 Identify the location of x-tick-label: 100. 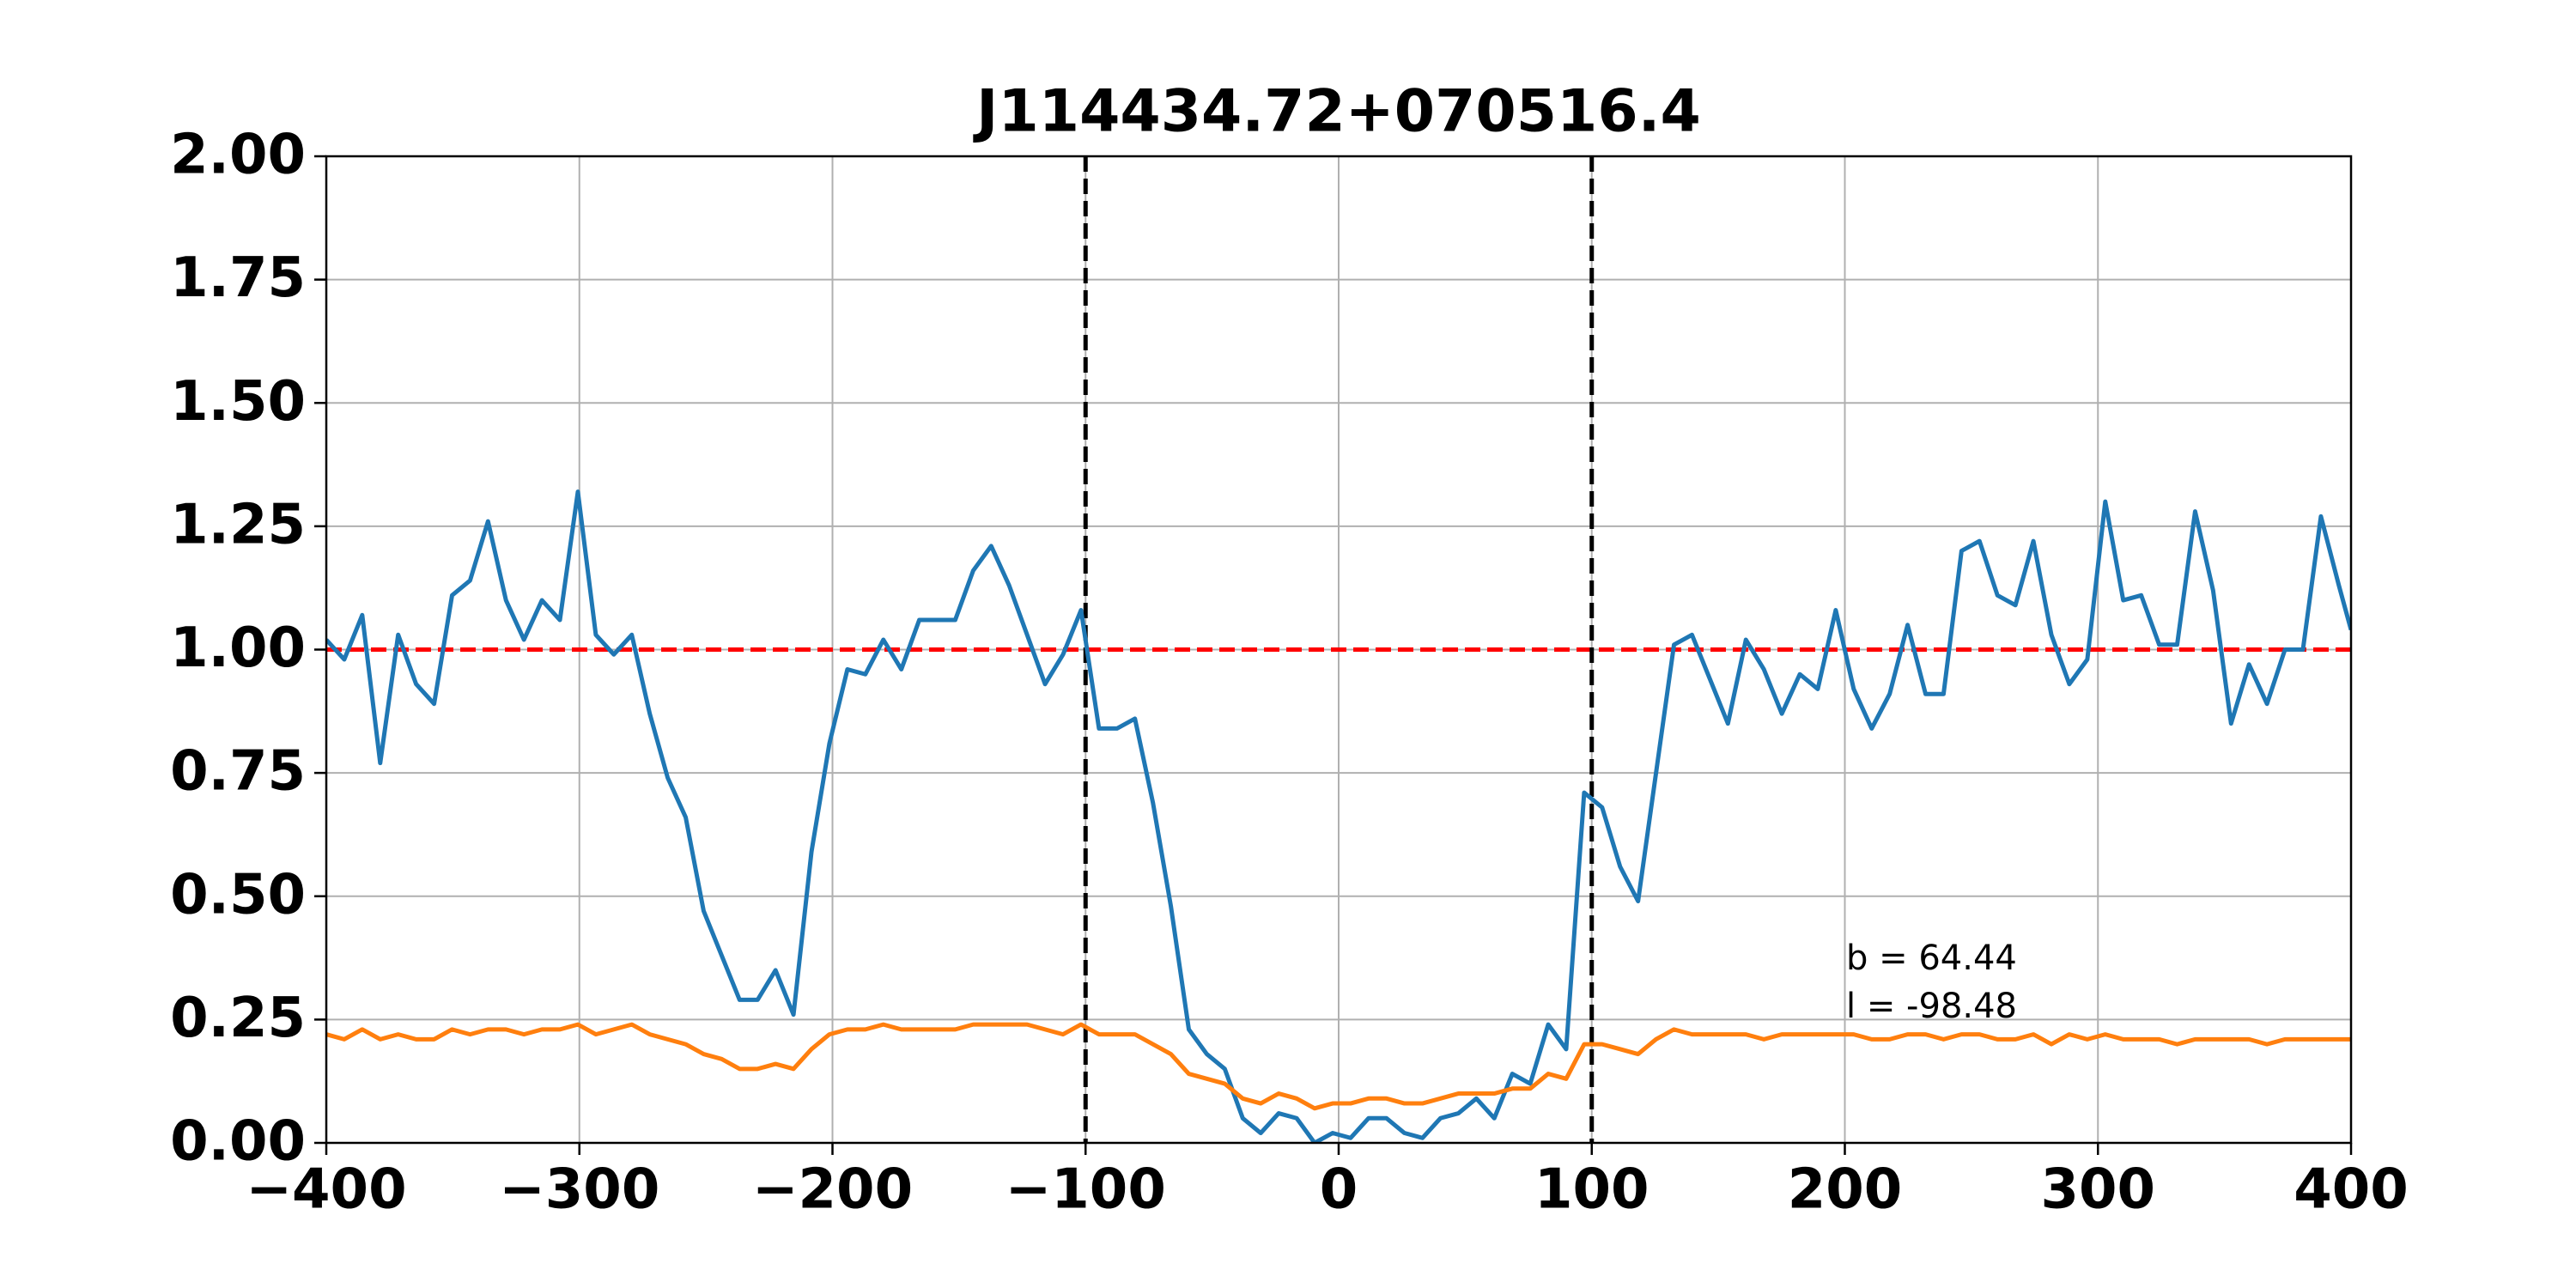
(1591, 1190).